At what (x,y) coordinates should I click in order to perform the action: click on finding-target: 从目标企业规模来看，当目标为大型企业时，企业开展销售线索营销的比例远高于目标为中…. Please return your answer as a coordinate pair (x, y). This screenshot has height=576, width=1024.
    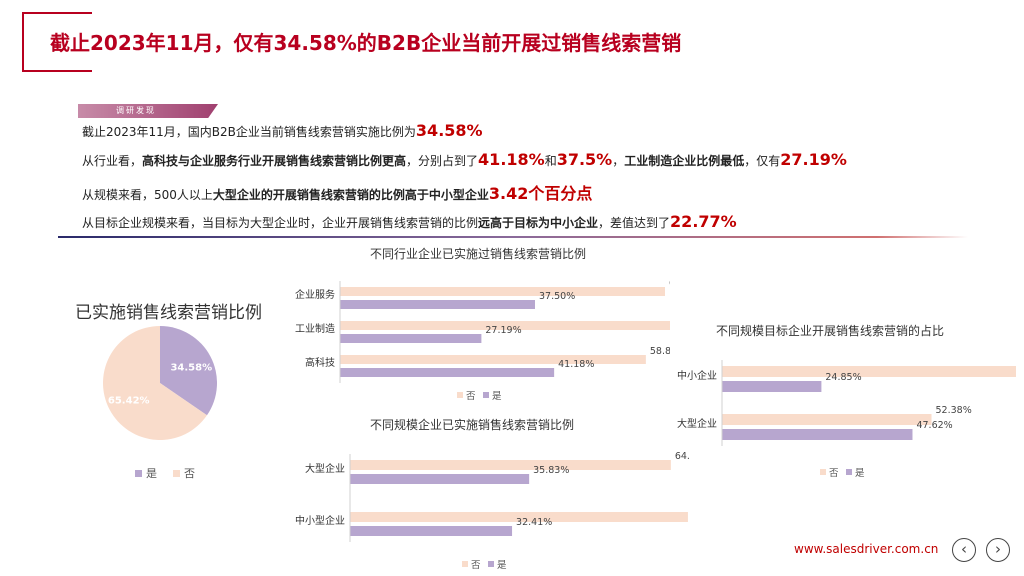
    Looking at the image, I should click on (409, 221).